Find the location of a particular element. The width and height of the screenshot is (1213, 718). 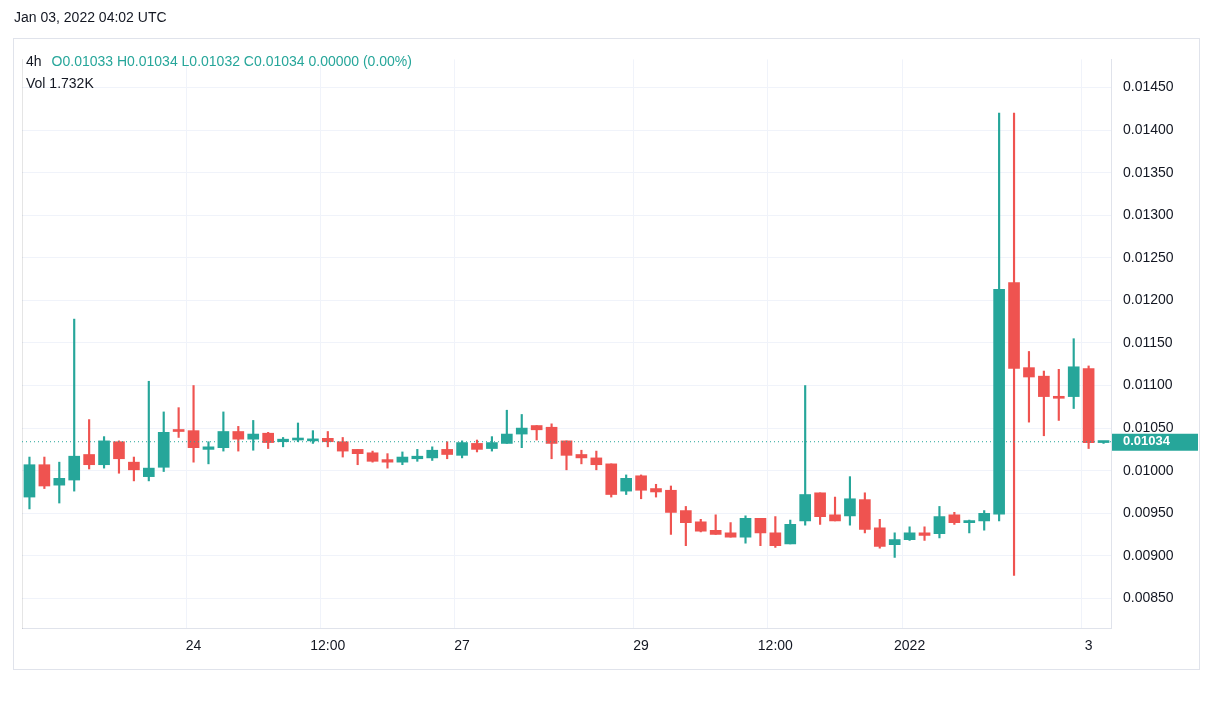

y-tick-label: 0.00850 is located at coordinates (1148, 597).